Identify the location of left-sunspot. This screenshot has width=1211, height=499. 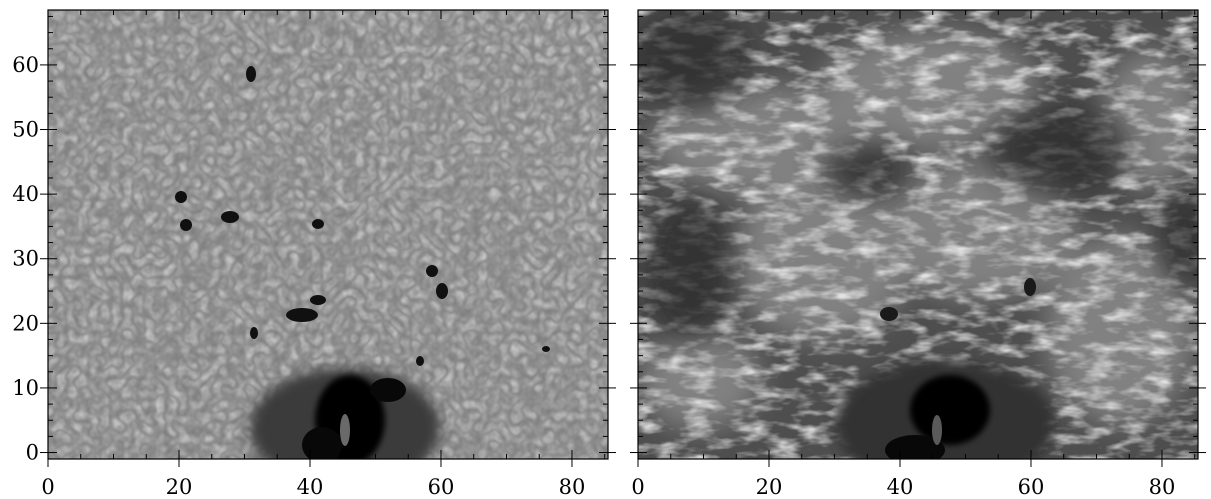
(345, 413).